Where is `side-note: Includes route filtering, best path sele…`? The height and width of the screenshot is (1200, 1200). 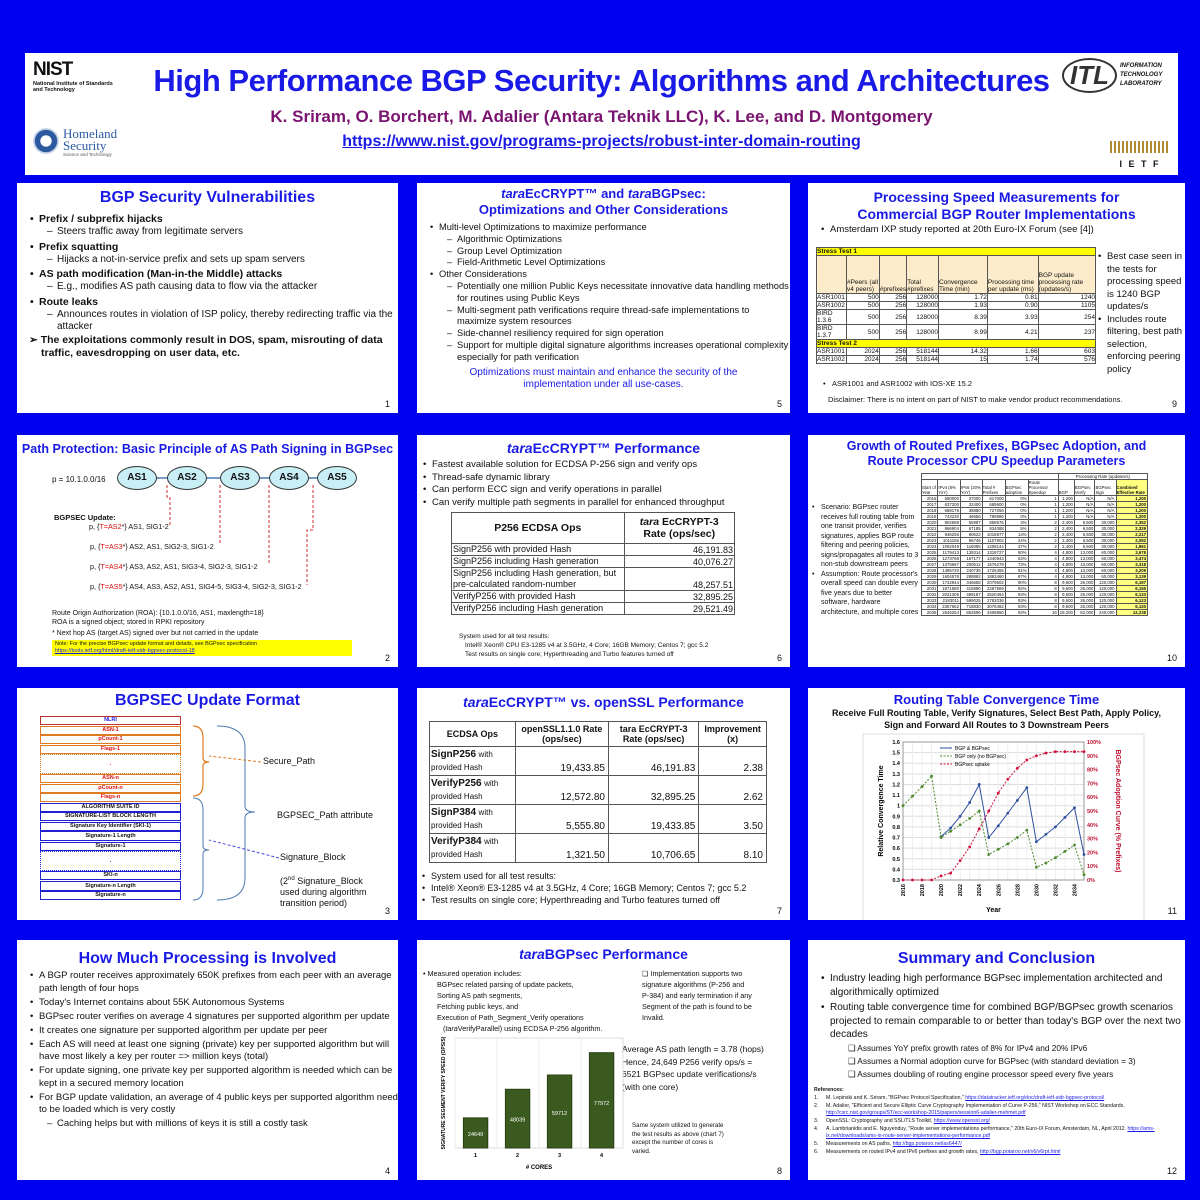 side-note: Includes route filtering, best path sele… is located at coordinates (1141, 345).